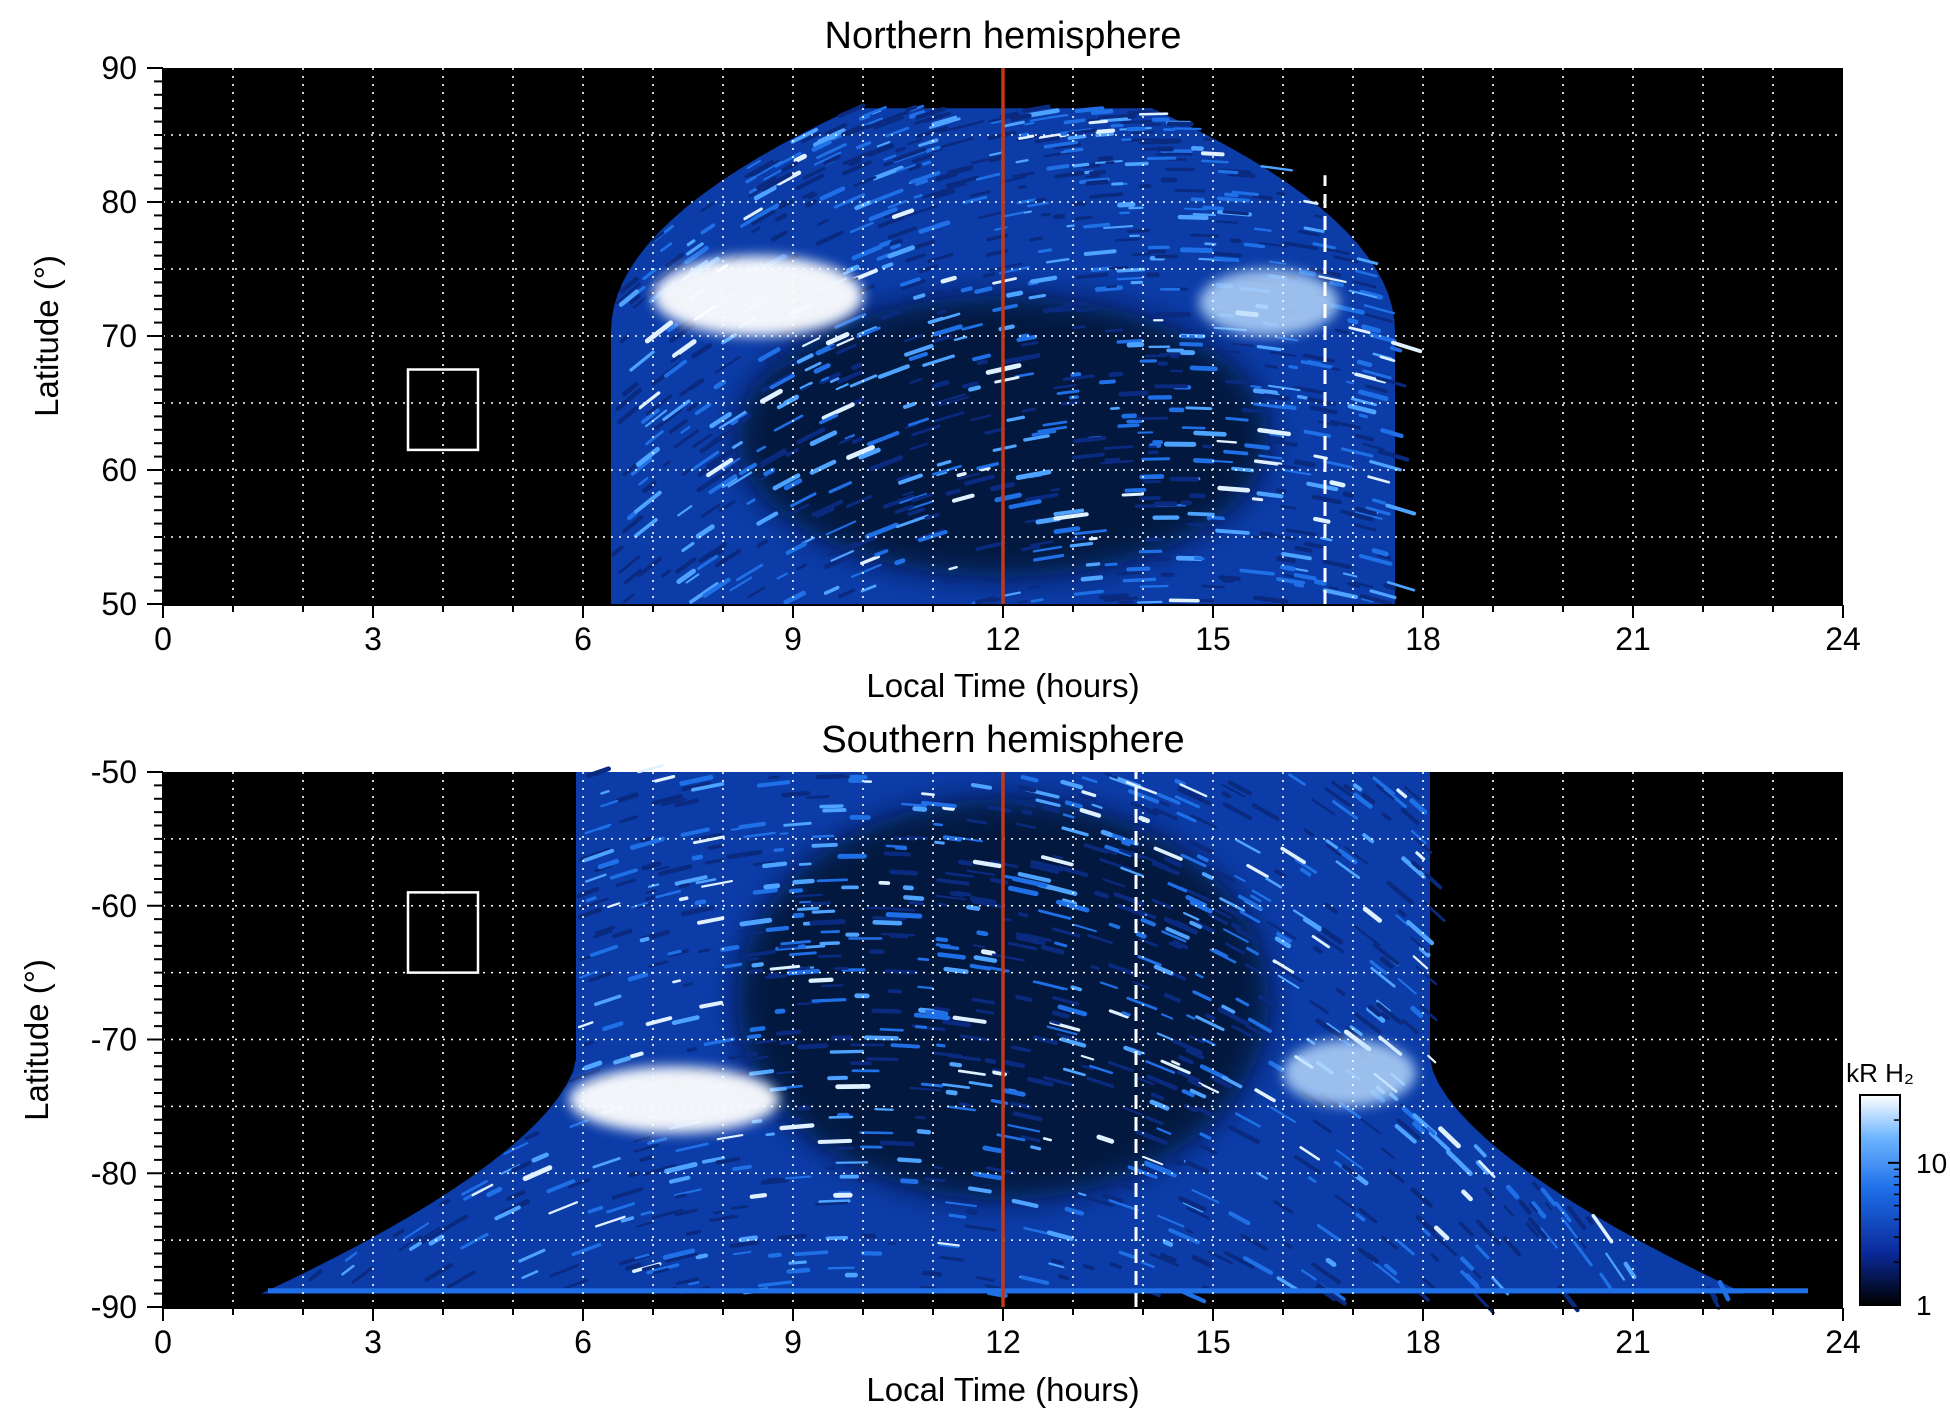 The height and width of the screenshot is (1423, 1950). Describe the element at coordinates (1931, 1163) in the screenshot. I see `colorbar-tick-label: 10` at that location.